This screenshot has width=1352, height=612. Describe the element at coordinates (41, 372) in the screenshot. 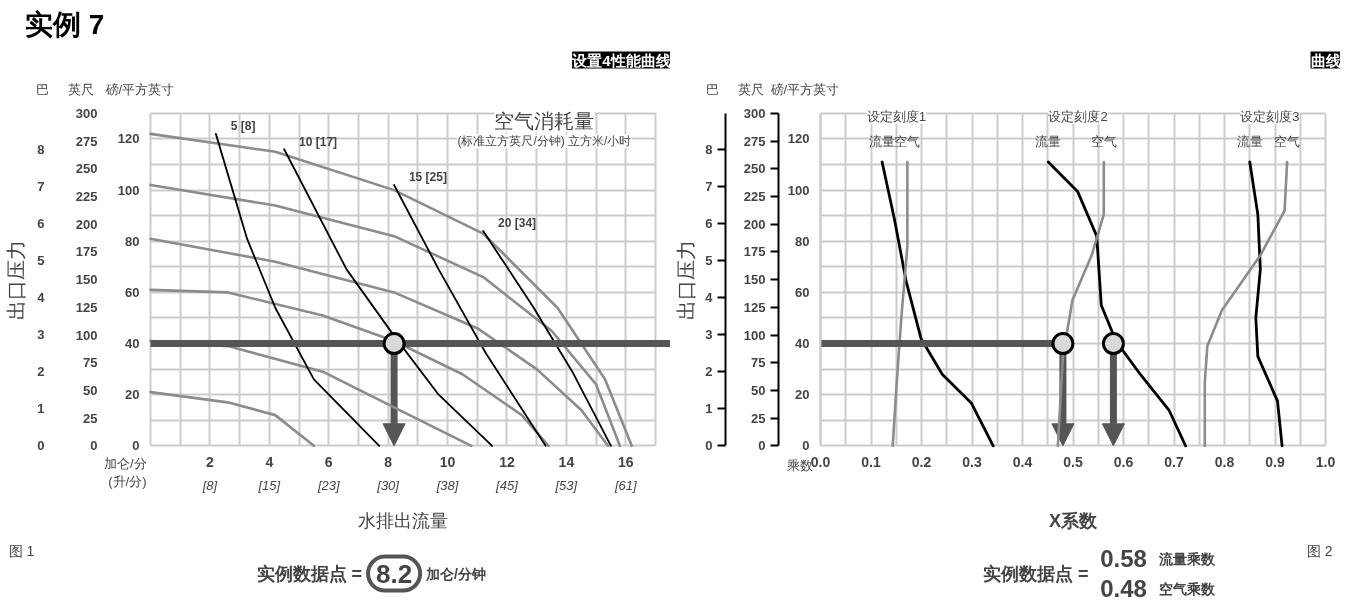

I see `y3-tick-label: 2` at that location.